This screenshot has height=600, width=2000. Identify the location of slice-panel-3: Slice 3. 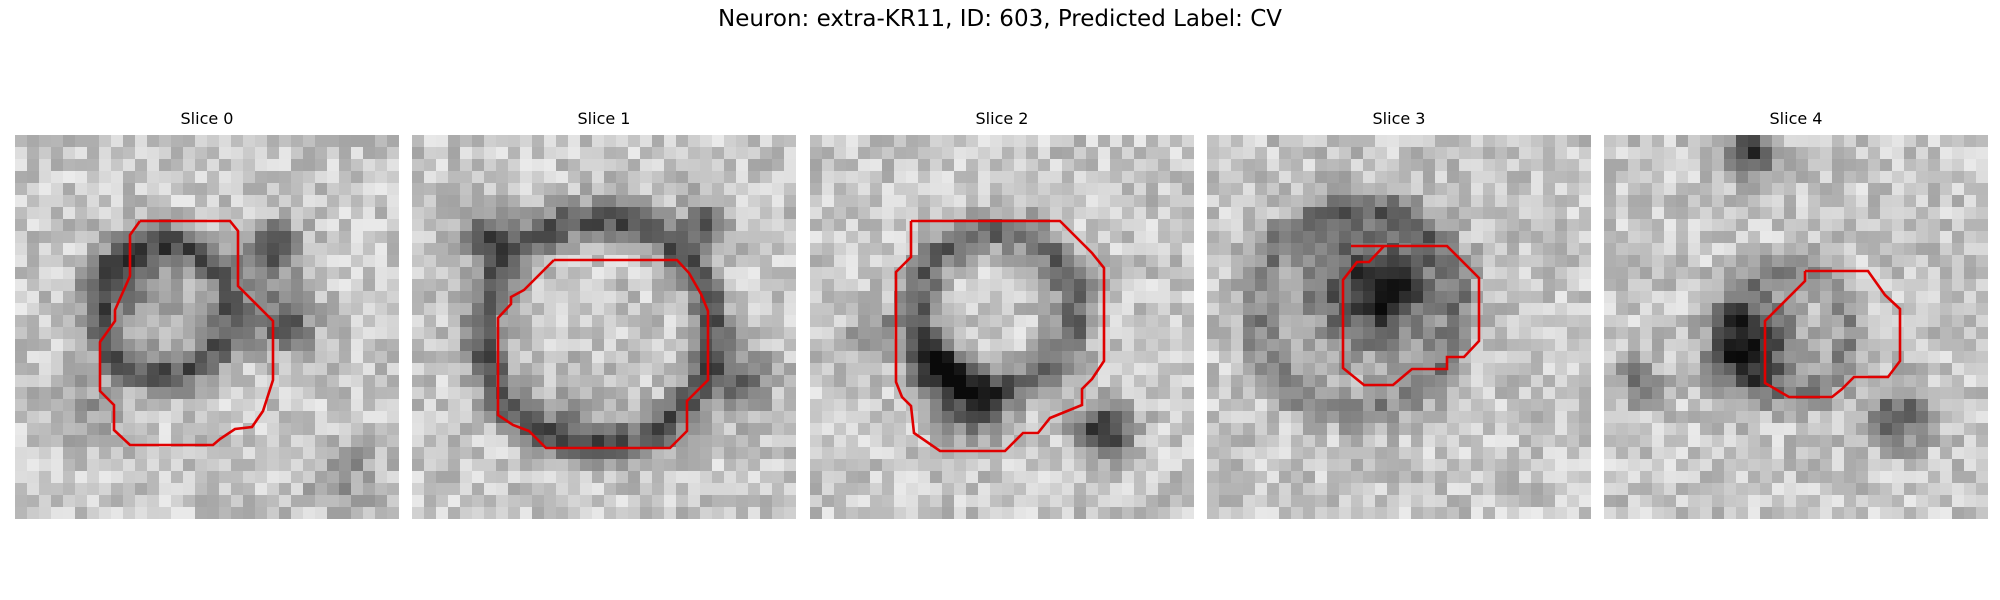
(1399, 315).